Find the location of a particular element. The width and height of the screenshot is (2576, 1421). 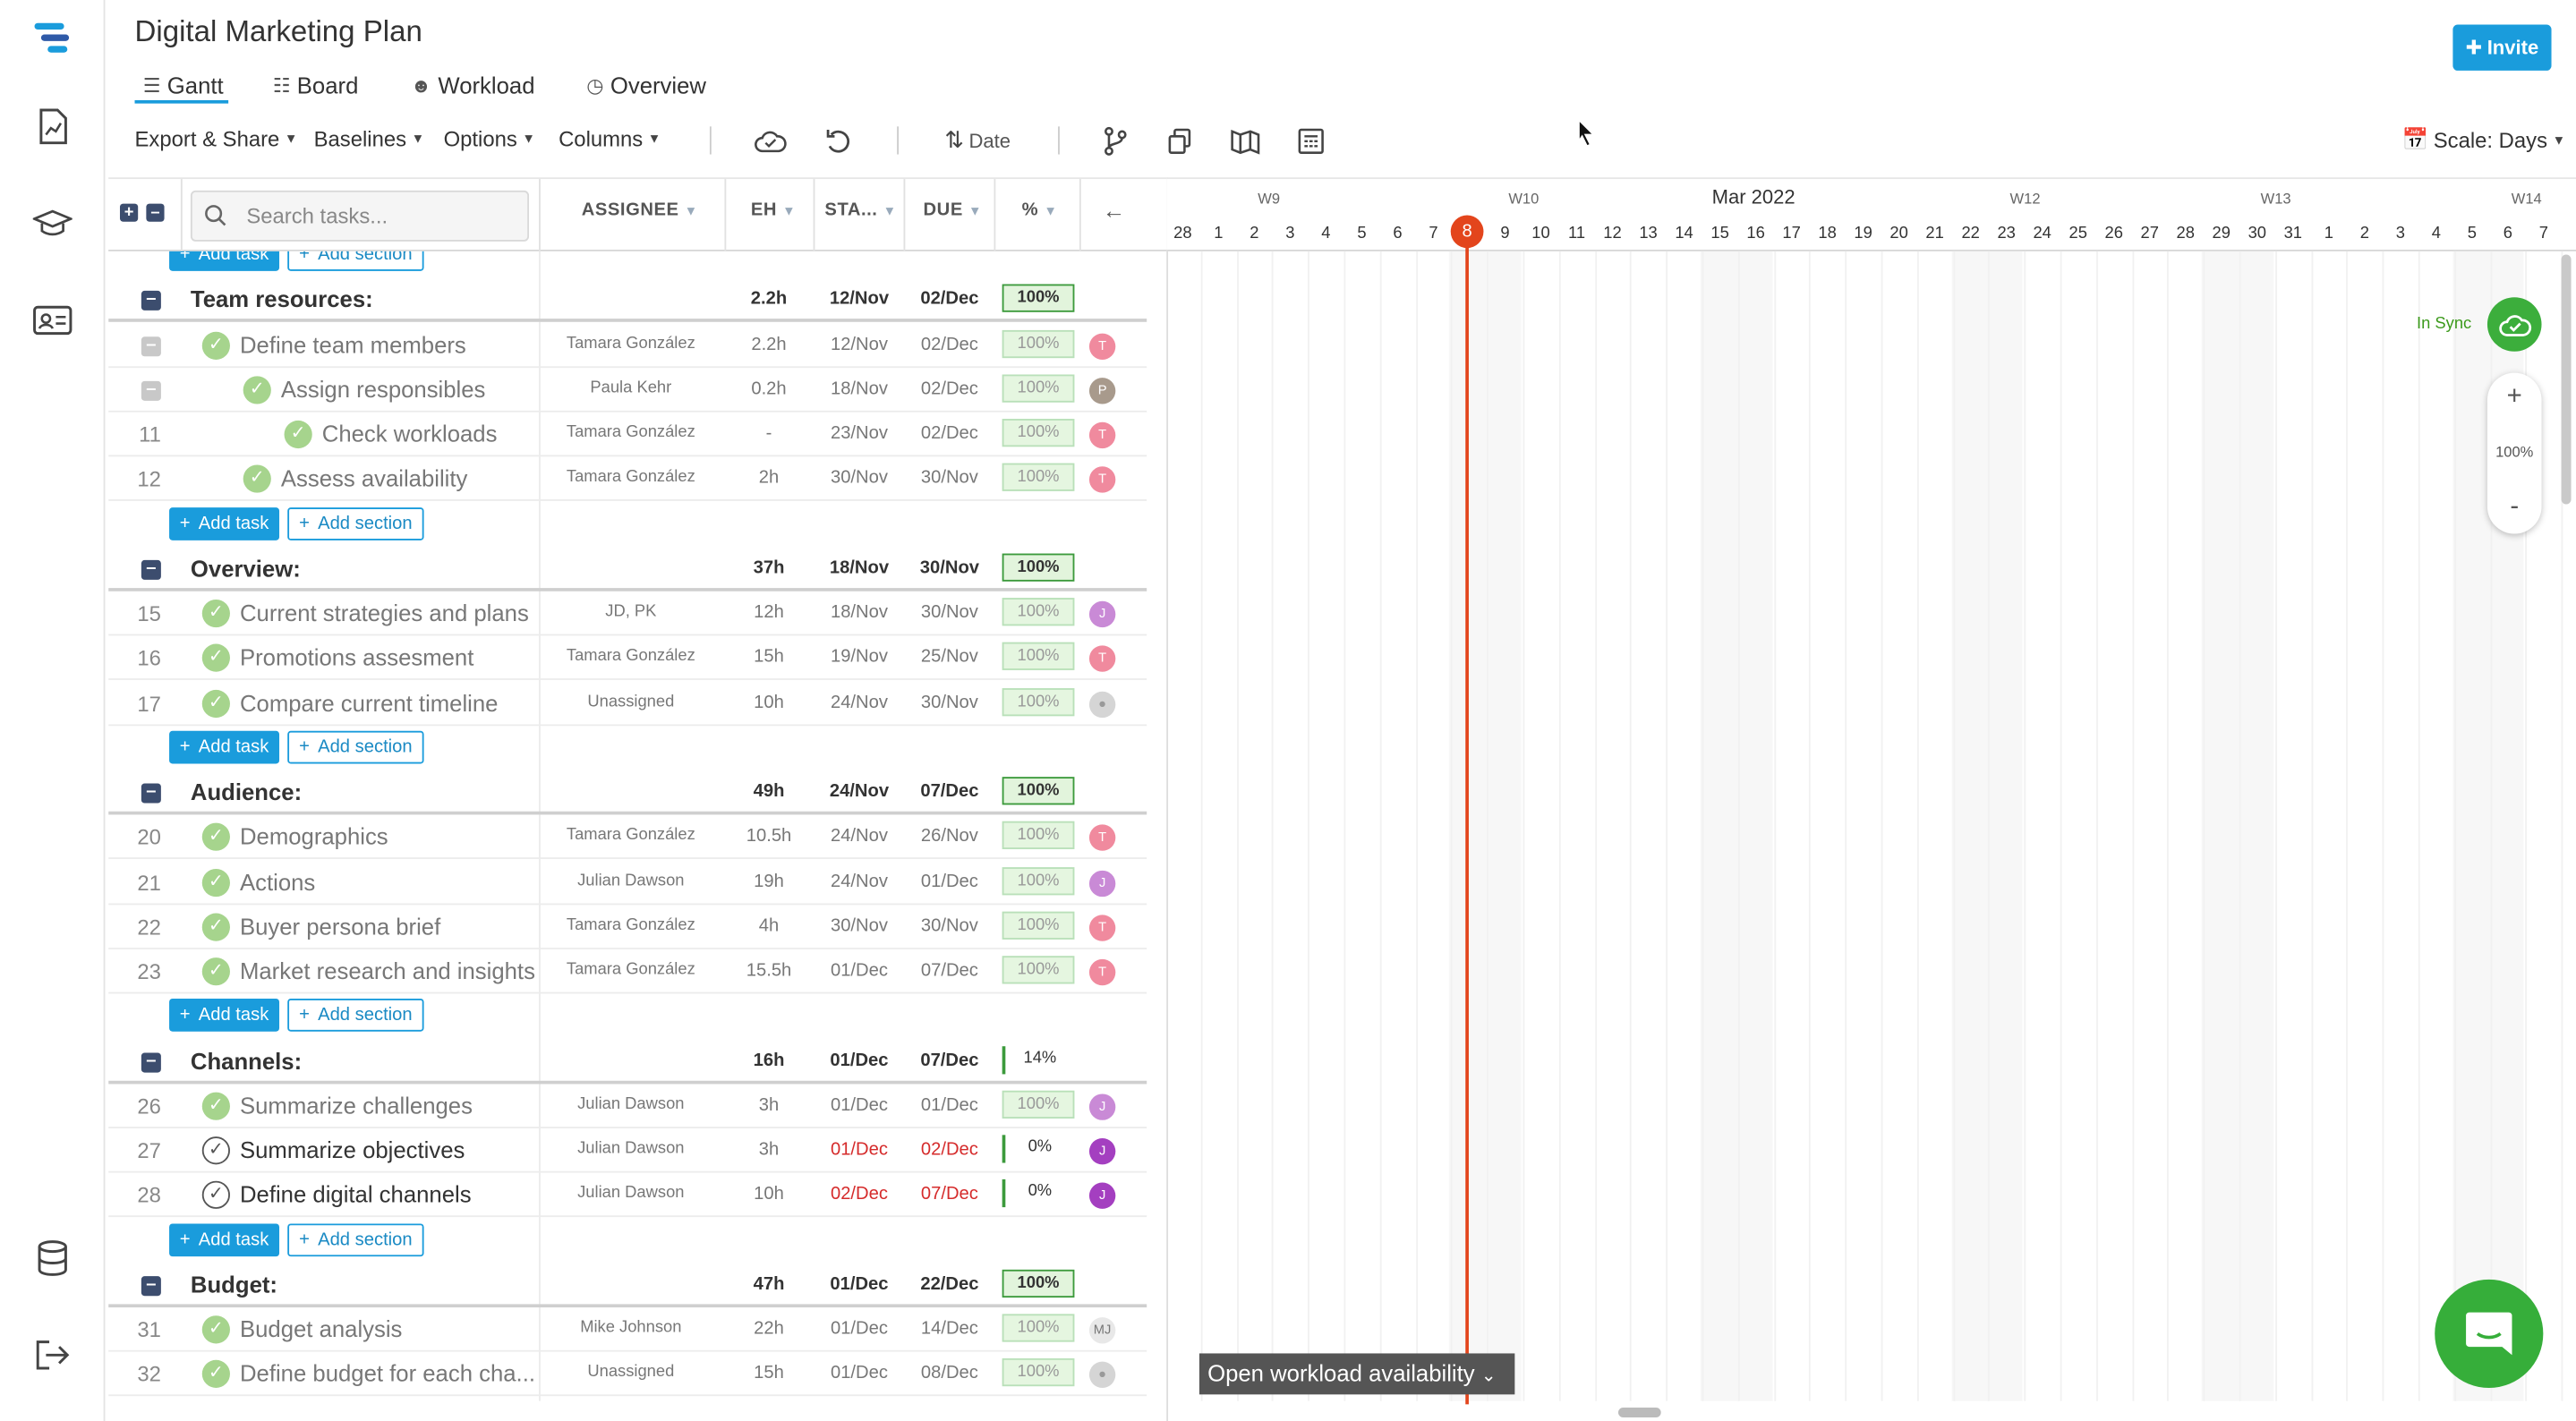

section-row: – Team resources: 2.2h 12/Nov 02/Dec 100% is located at coordinates (627, 300).